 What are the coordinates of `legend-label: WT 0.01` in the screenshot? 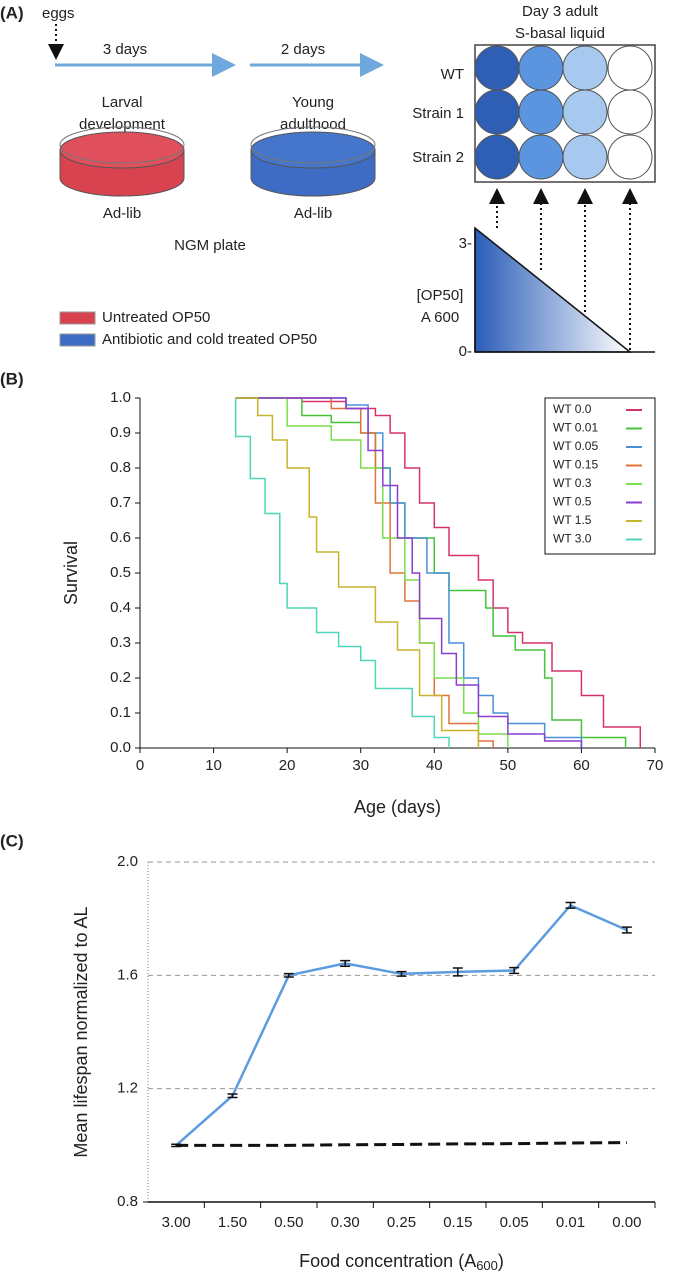 It's located at (575, 428).